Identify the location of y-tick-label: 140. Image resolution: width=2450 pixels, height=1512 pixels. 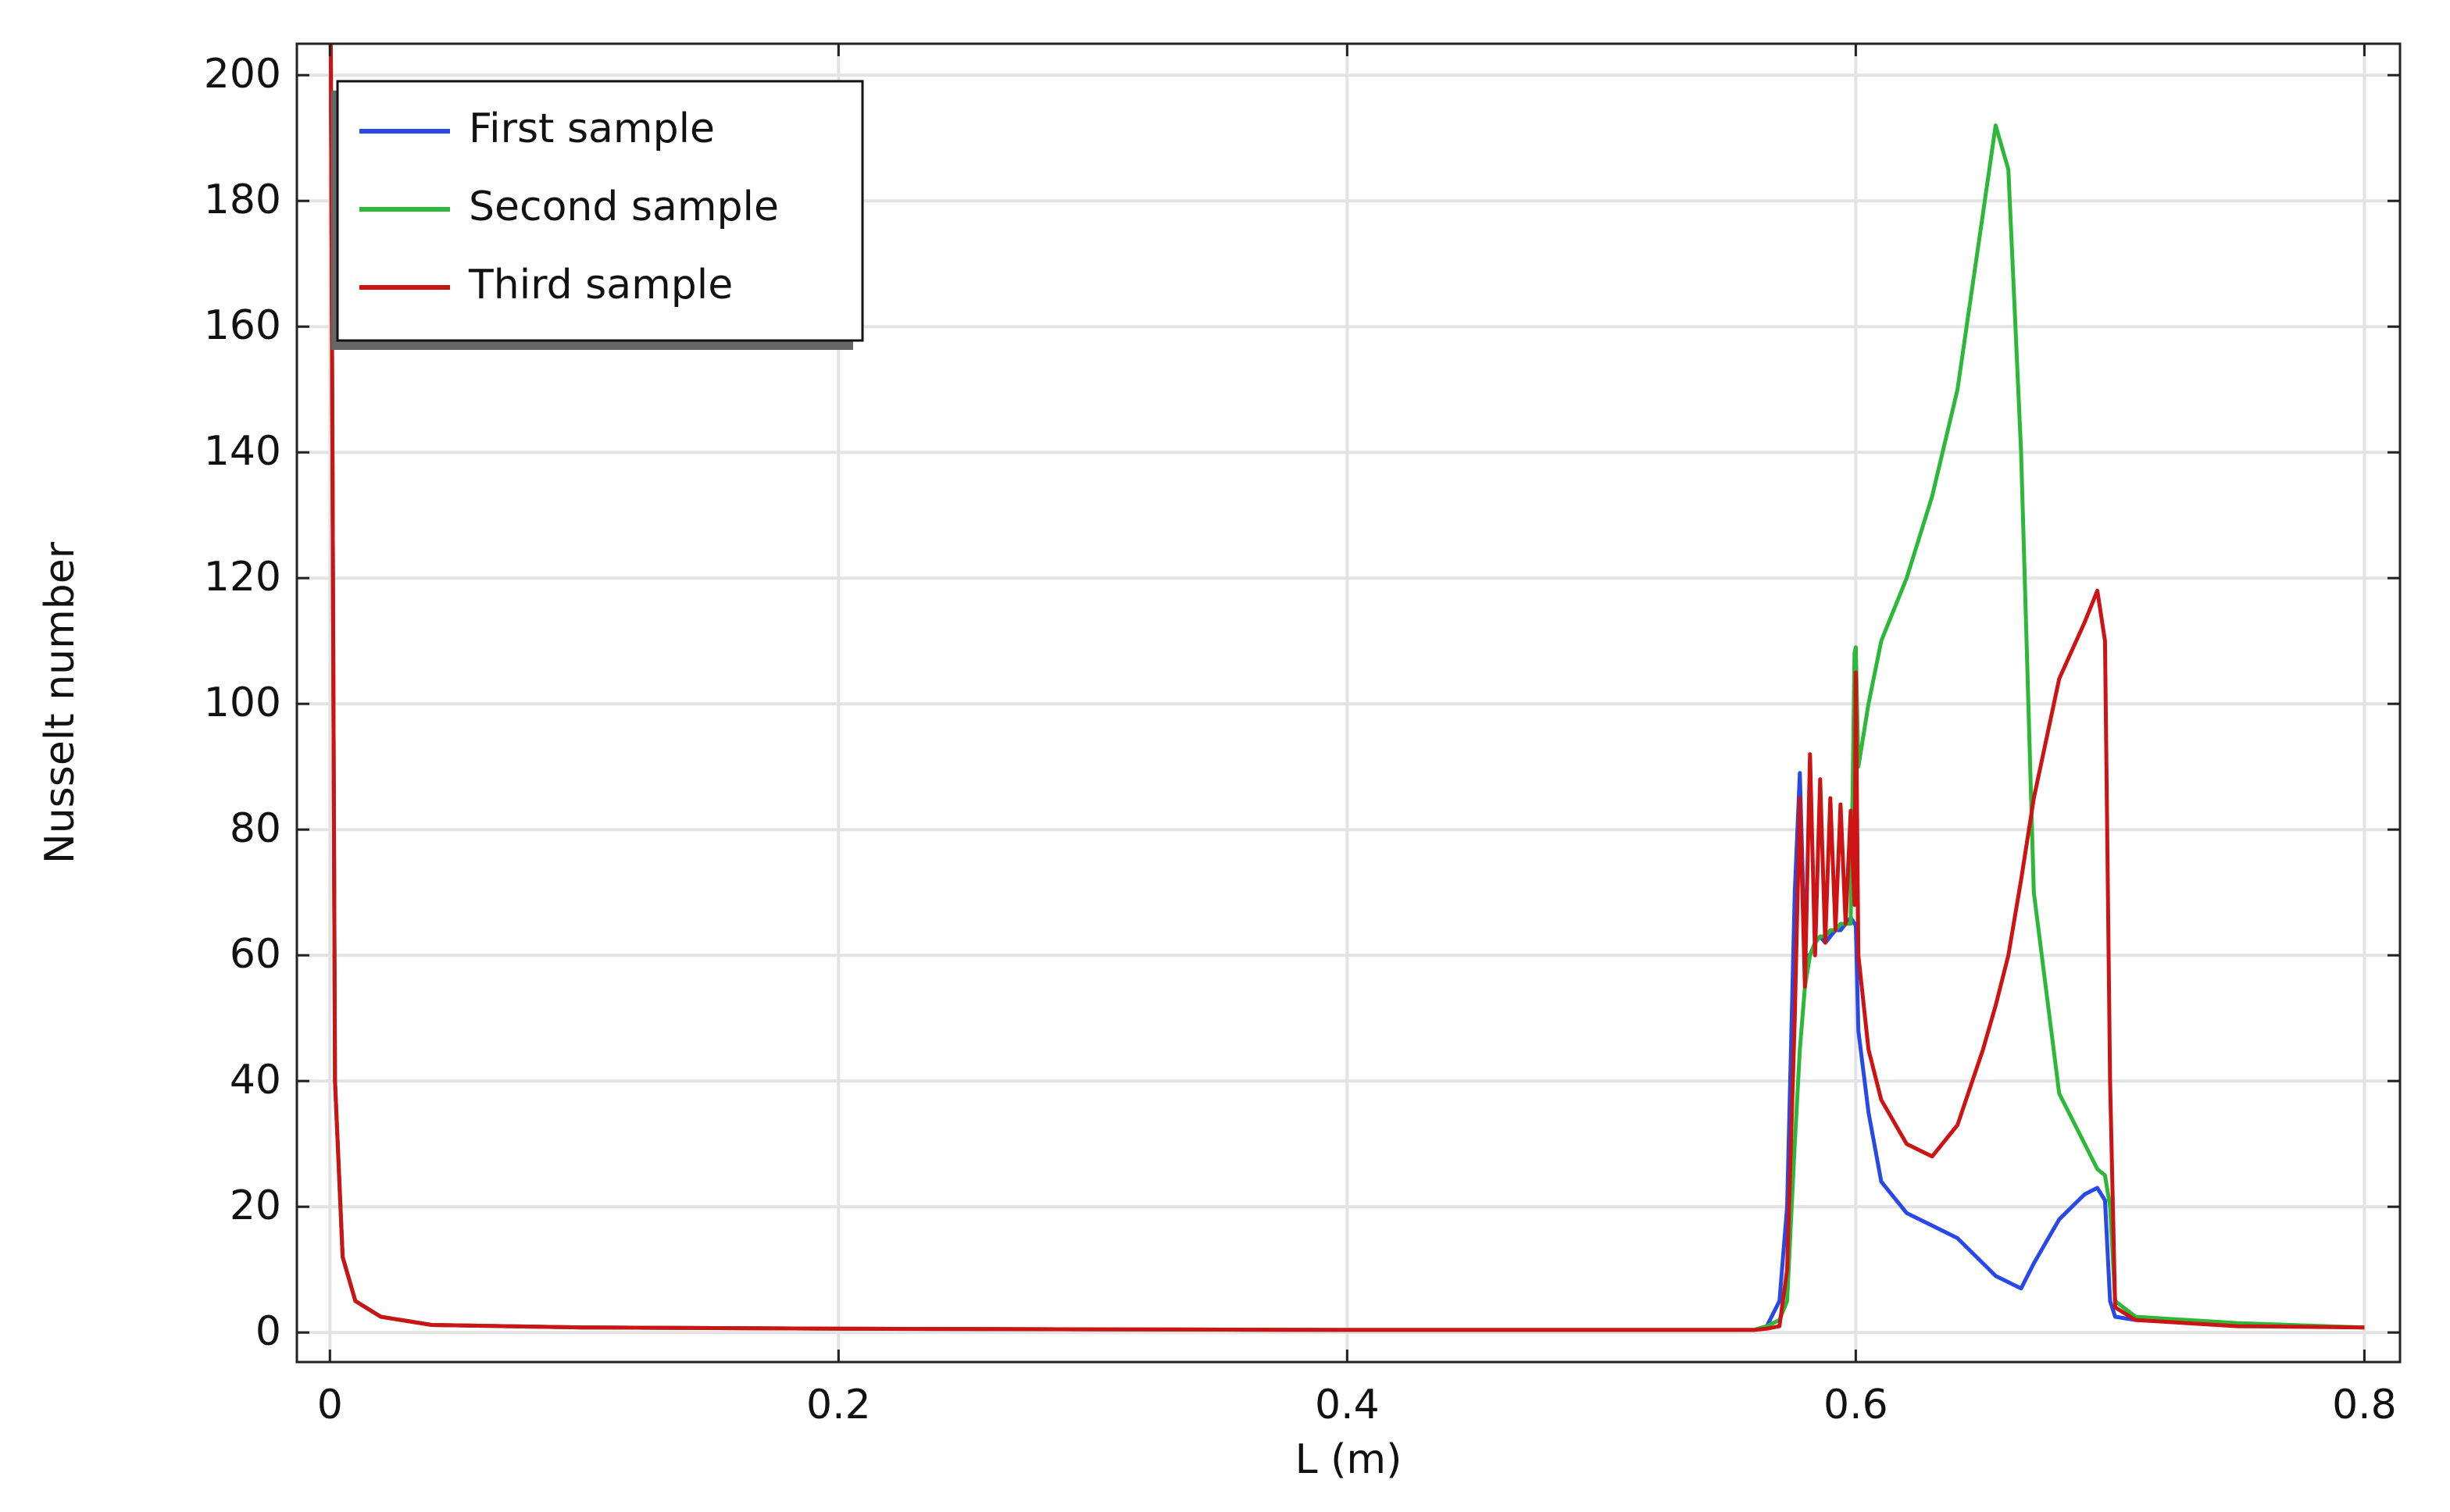
(243, 451).